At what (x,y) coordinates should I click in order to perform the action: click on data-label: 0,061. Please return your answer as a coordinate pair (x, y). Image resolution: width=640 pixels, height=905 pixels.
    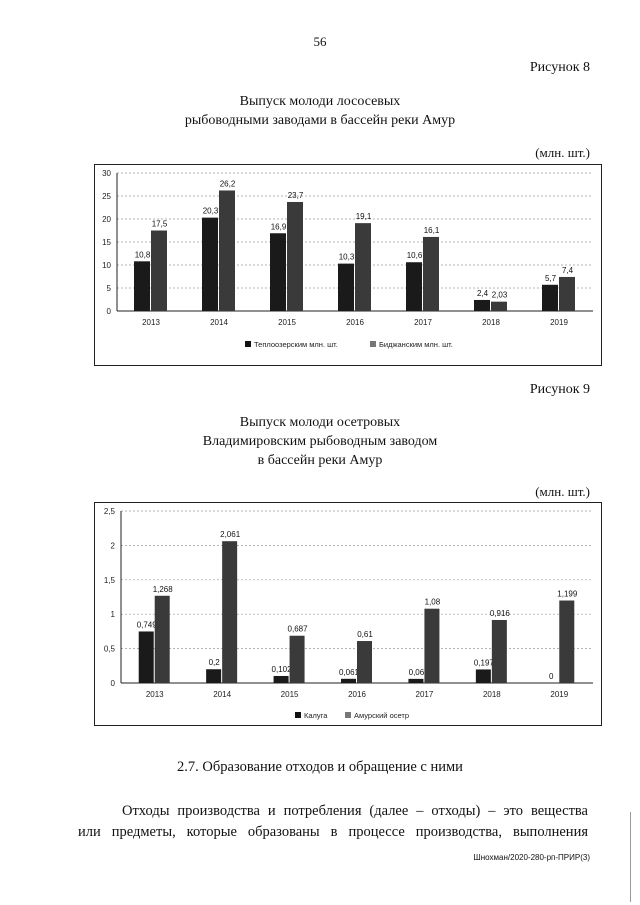
    Looking at the image, I should click on (349, 672).